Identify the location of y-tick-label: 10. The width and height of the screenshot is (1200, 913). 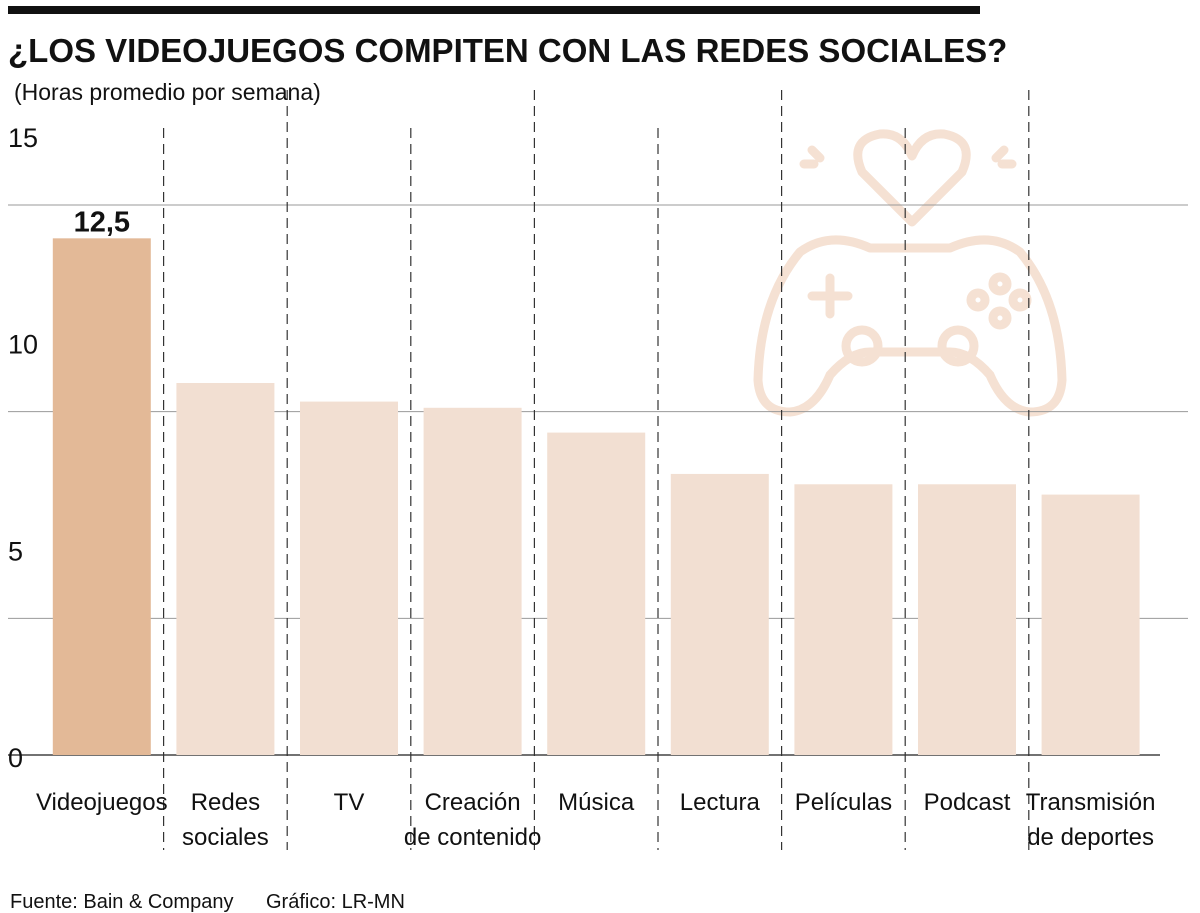
(23, 345).